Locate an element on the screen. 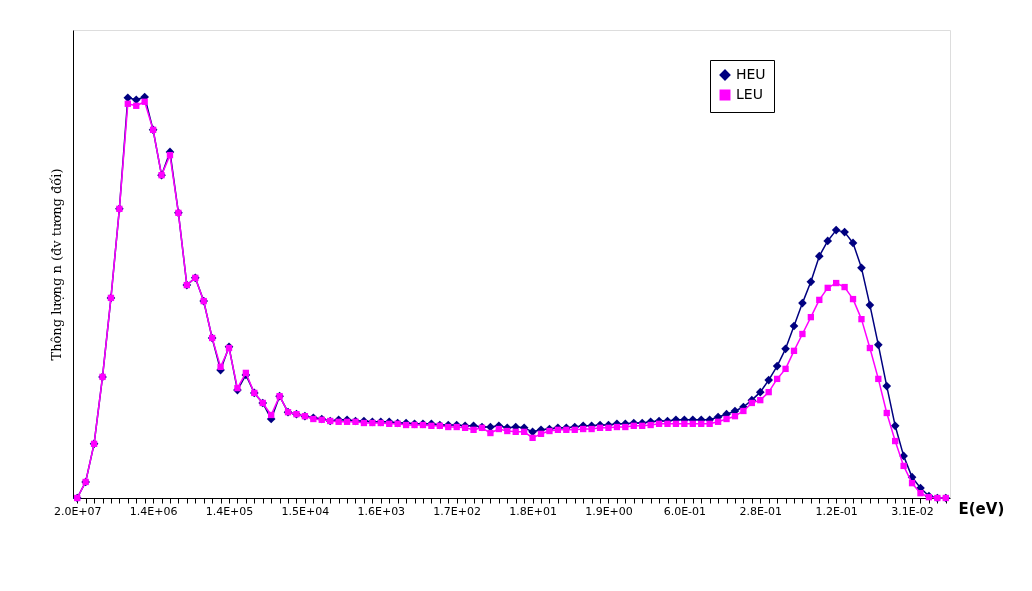 Image resolution: width=1032 pixels, height=591 pixels. x-tick-label: 1.6E+03 is located at coordinates (381, 511).